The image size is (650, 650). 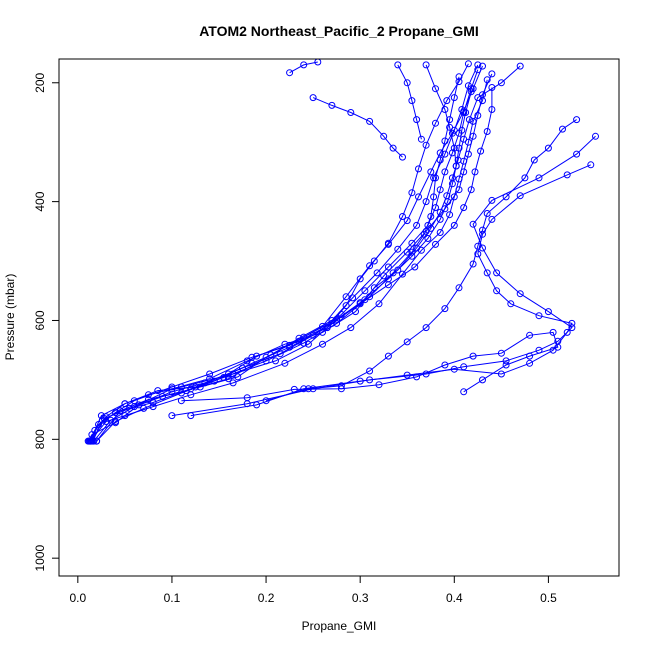 I want to click on y-tick-label: 600, so click(x=40, y=320).